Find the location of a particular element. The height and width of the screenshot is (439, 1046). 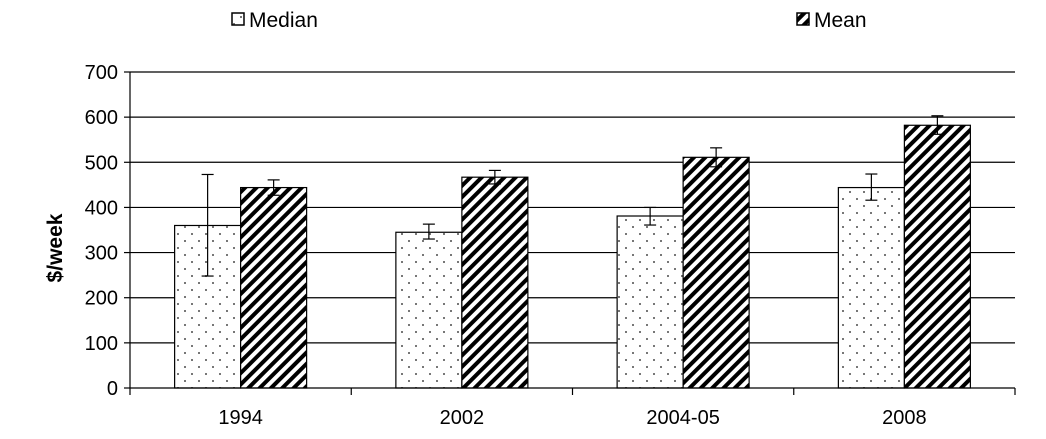

bar-mean-1994 is located at coordinates (274, 287).